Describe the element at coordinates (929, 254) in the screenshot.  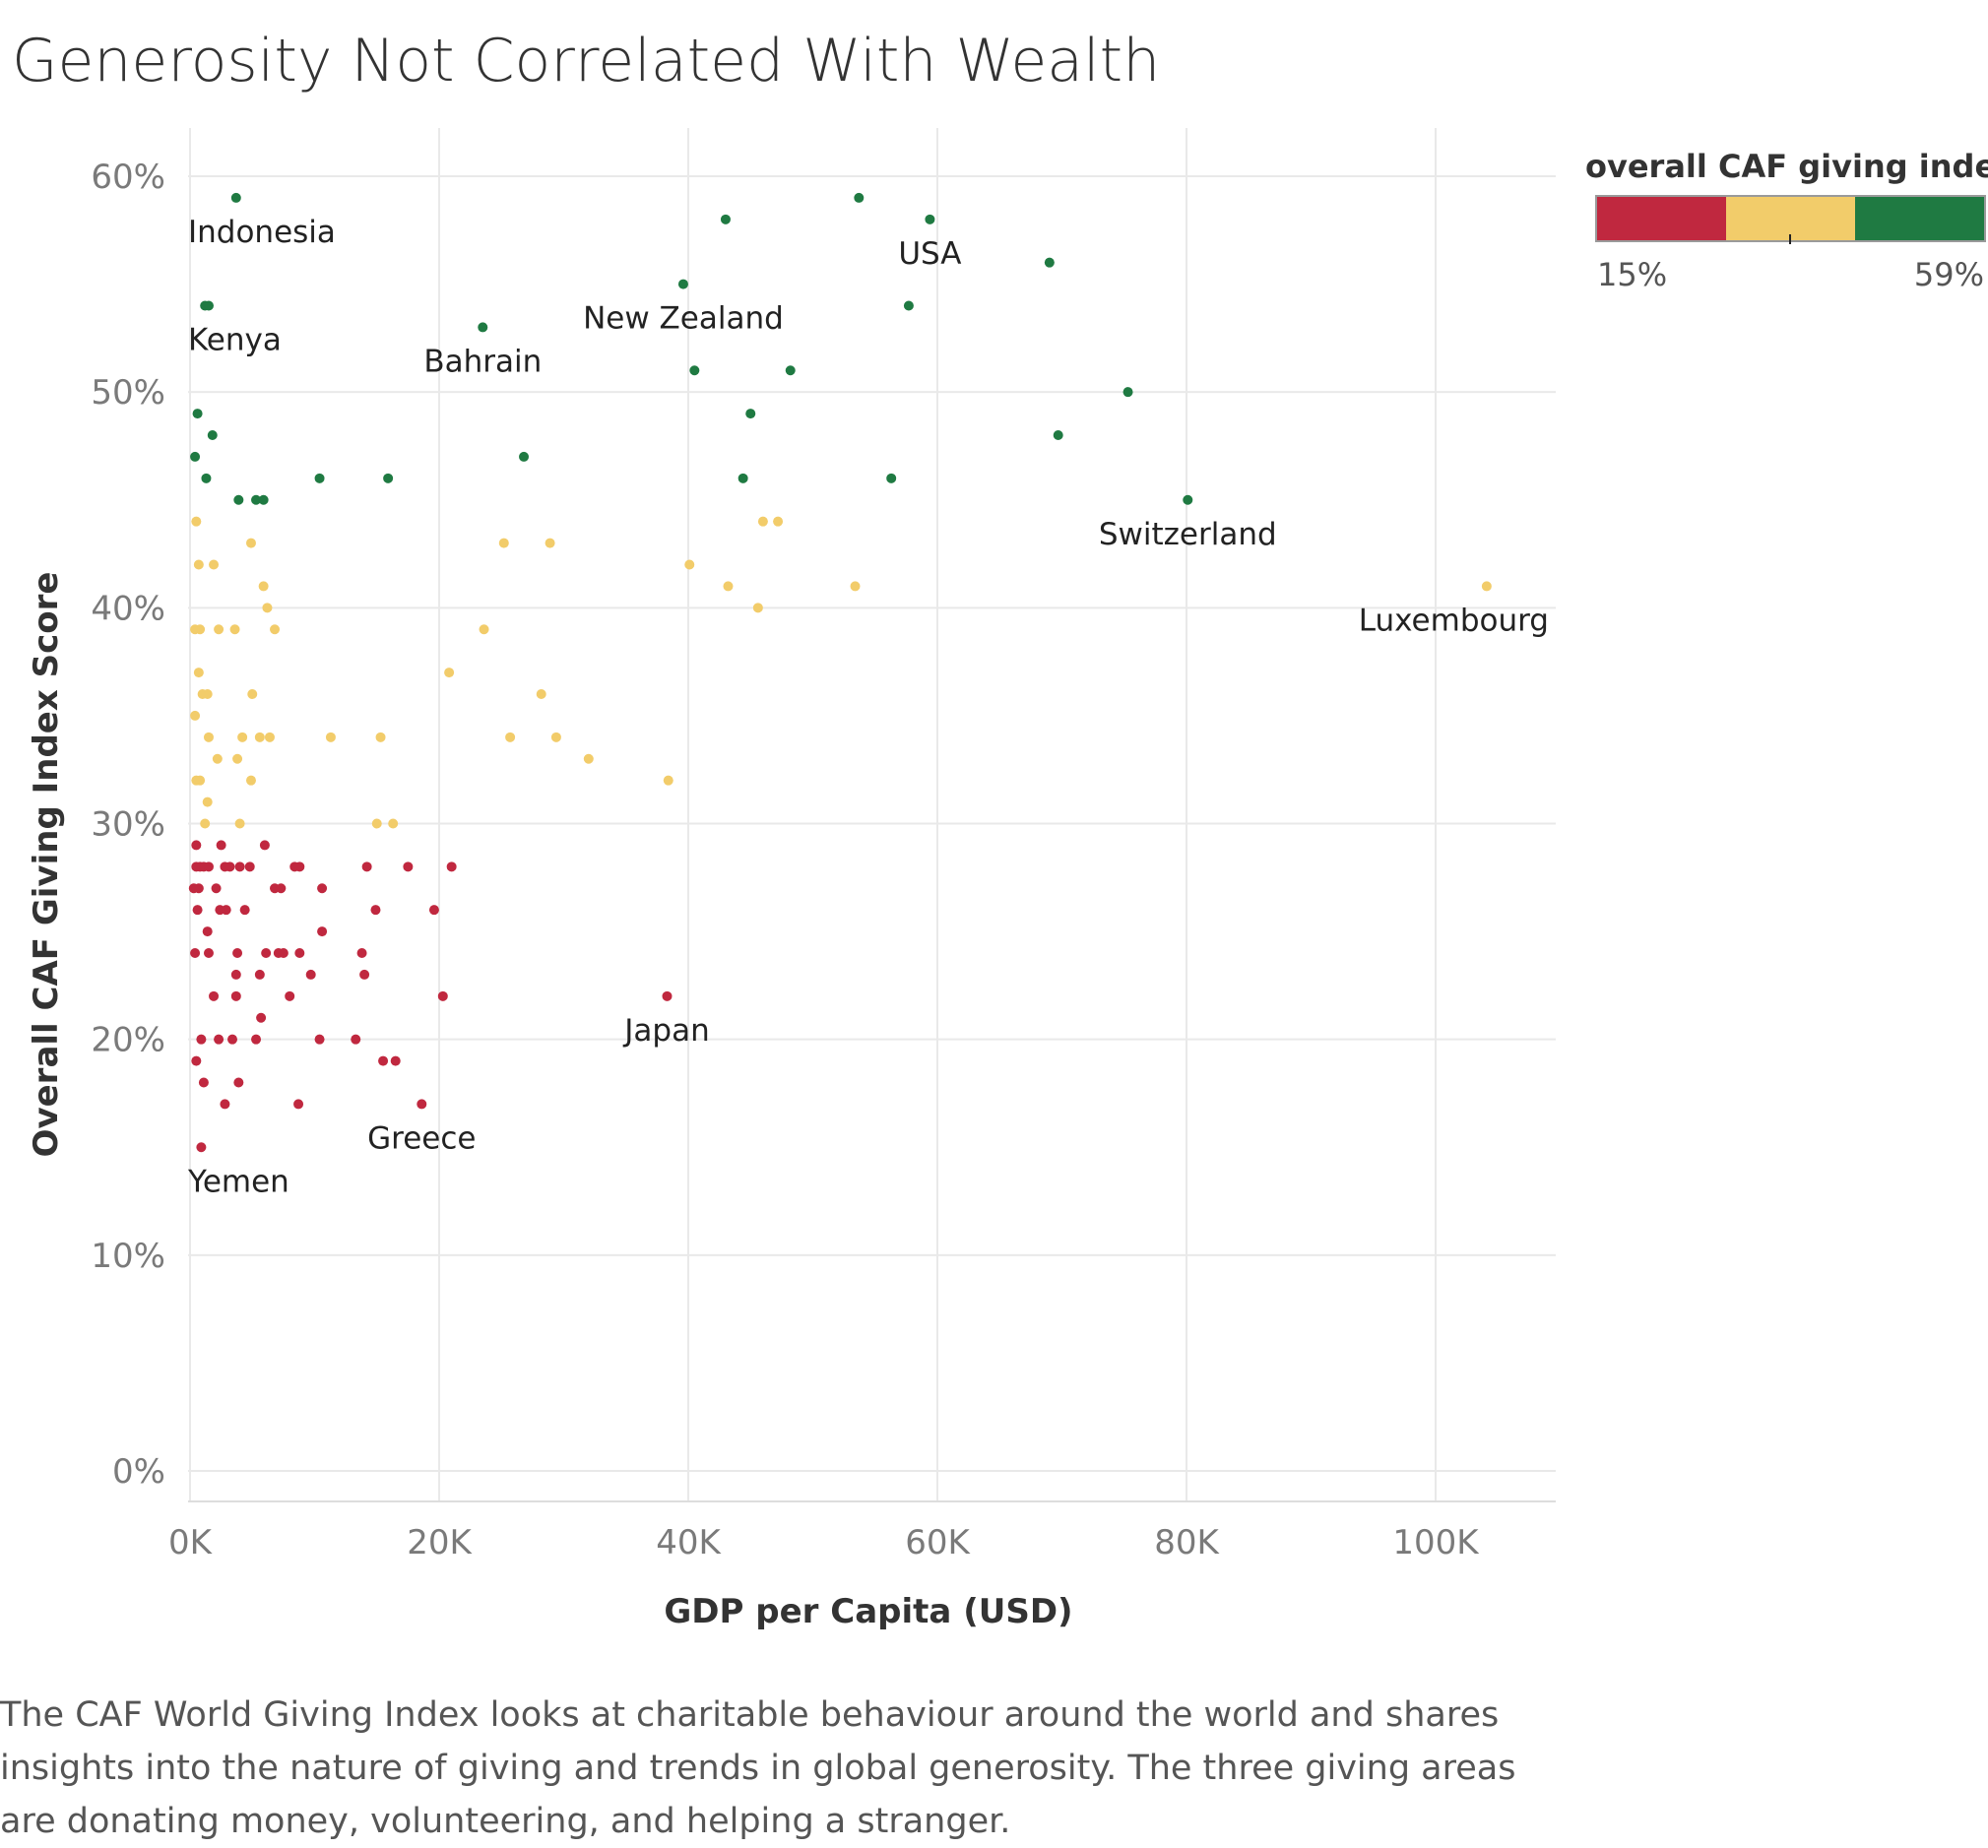
I see `point-annotation: USA` at that location.